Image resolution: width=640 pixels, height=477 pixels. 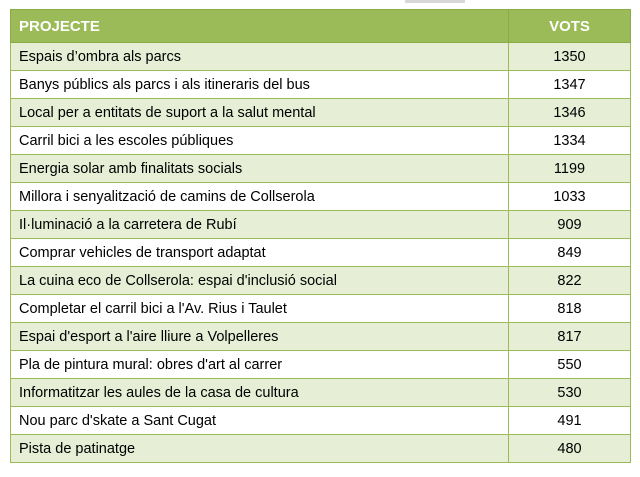 I want to click on header-row: PROJECTE VOTS, so click(x=320, y=26).